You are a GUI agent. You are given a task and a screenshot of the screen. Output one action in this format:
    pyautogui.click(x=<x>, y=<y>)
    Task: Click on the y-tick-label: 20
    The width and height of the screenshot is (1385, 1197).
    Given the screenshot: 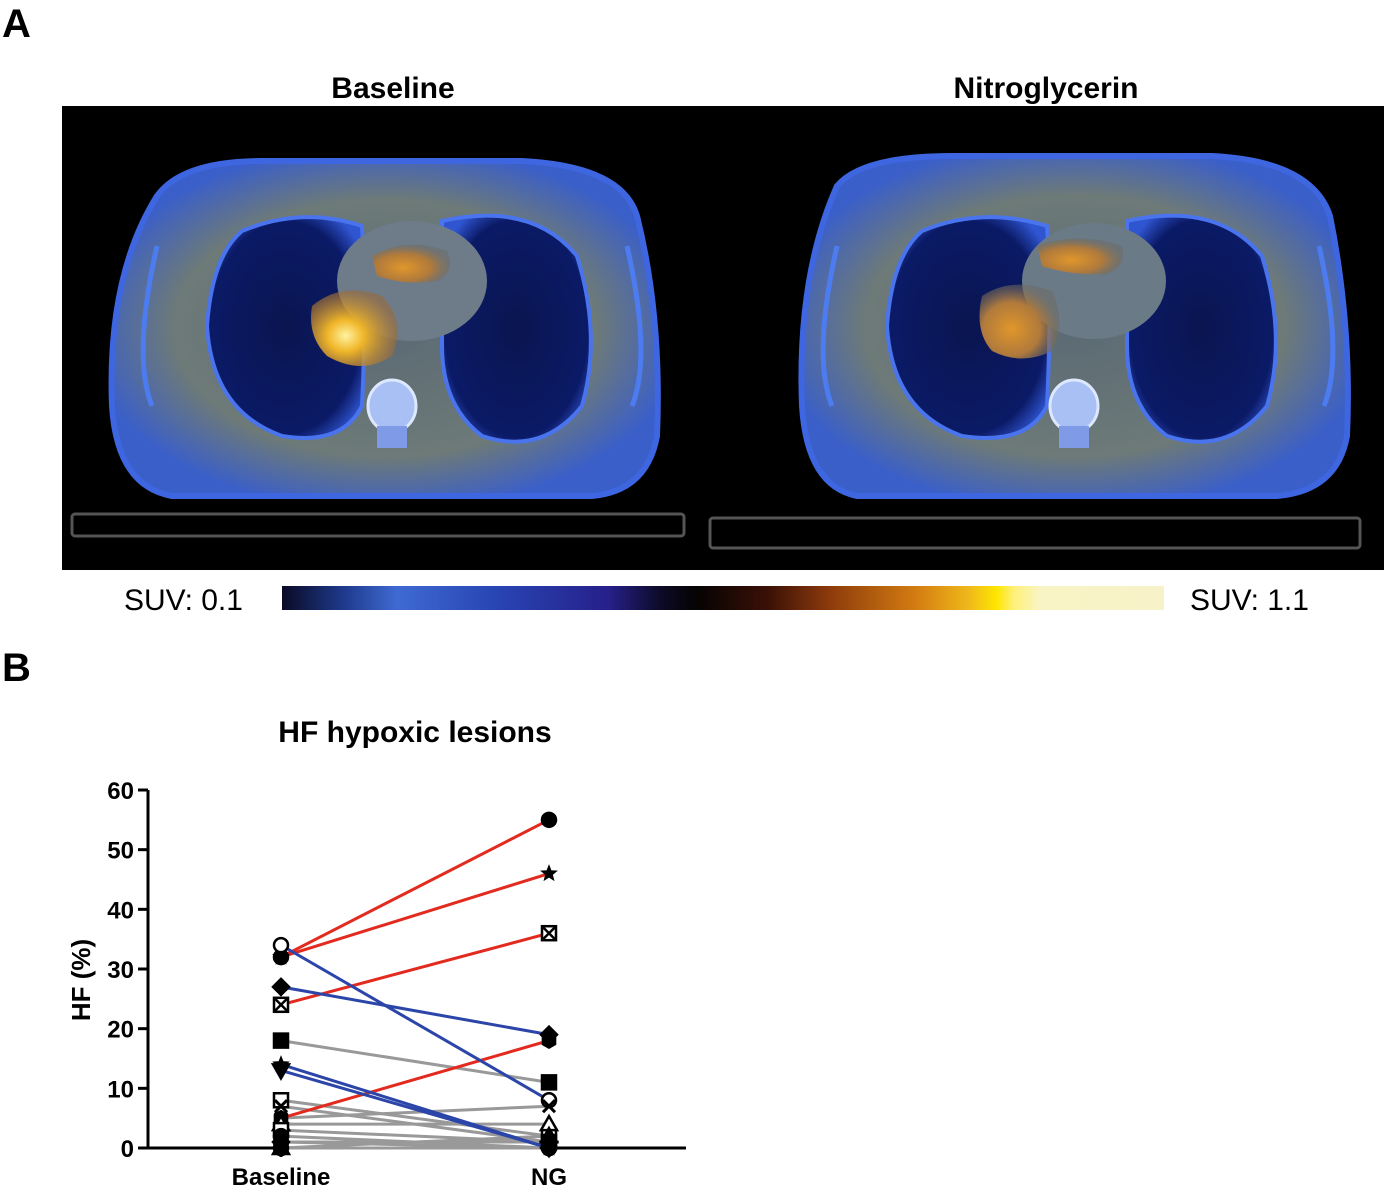 What is the action you would take?
    pyautogui.click(x=120, y=1030)
    